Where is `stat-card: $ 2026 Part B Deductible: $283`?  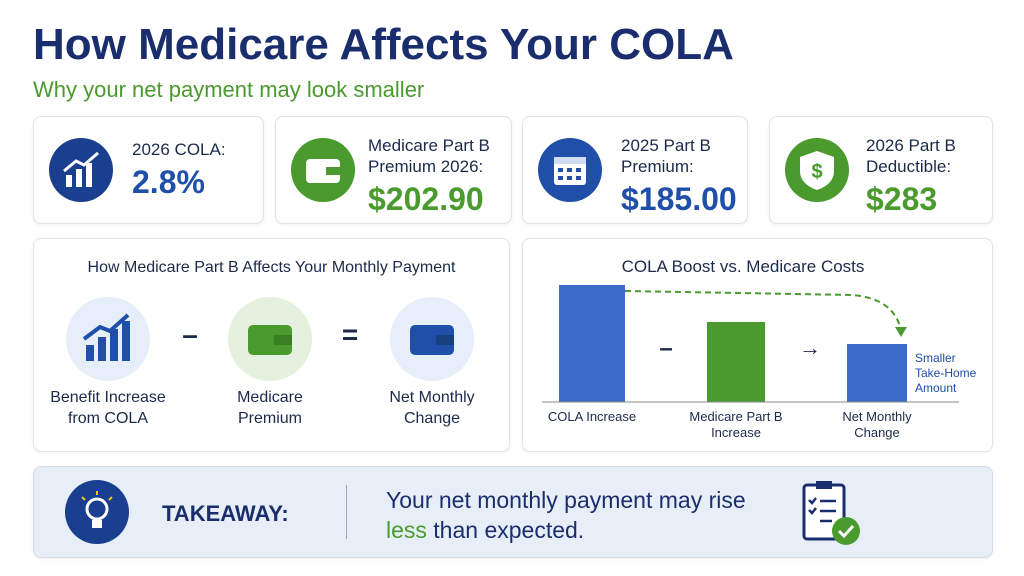
stat-card: $ 2026 Part B Deductible: $283 is located at coordinates (881, 170).